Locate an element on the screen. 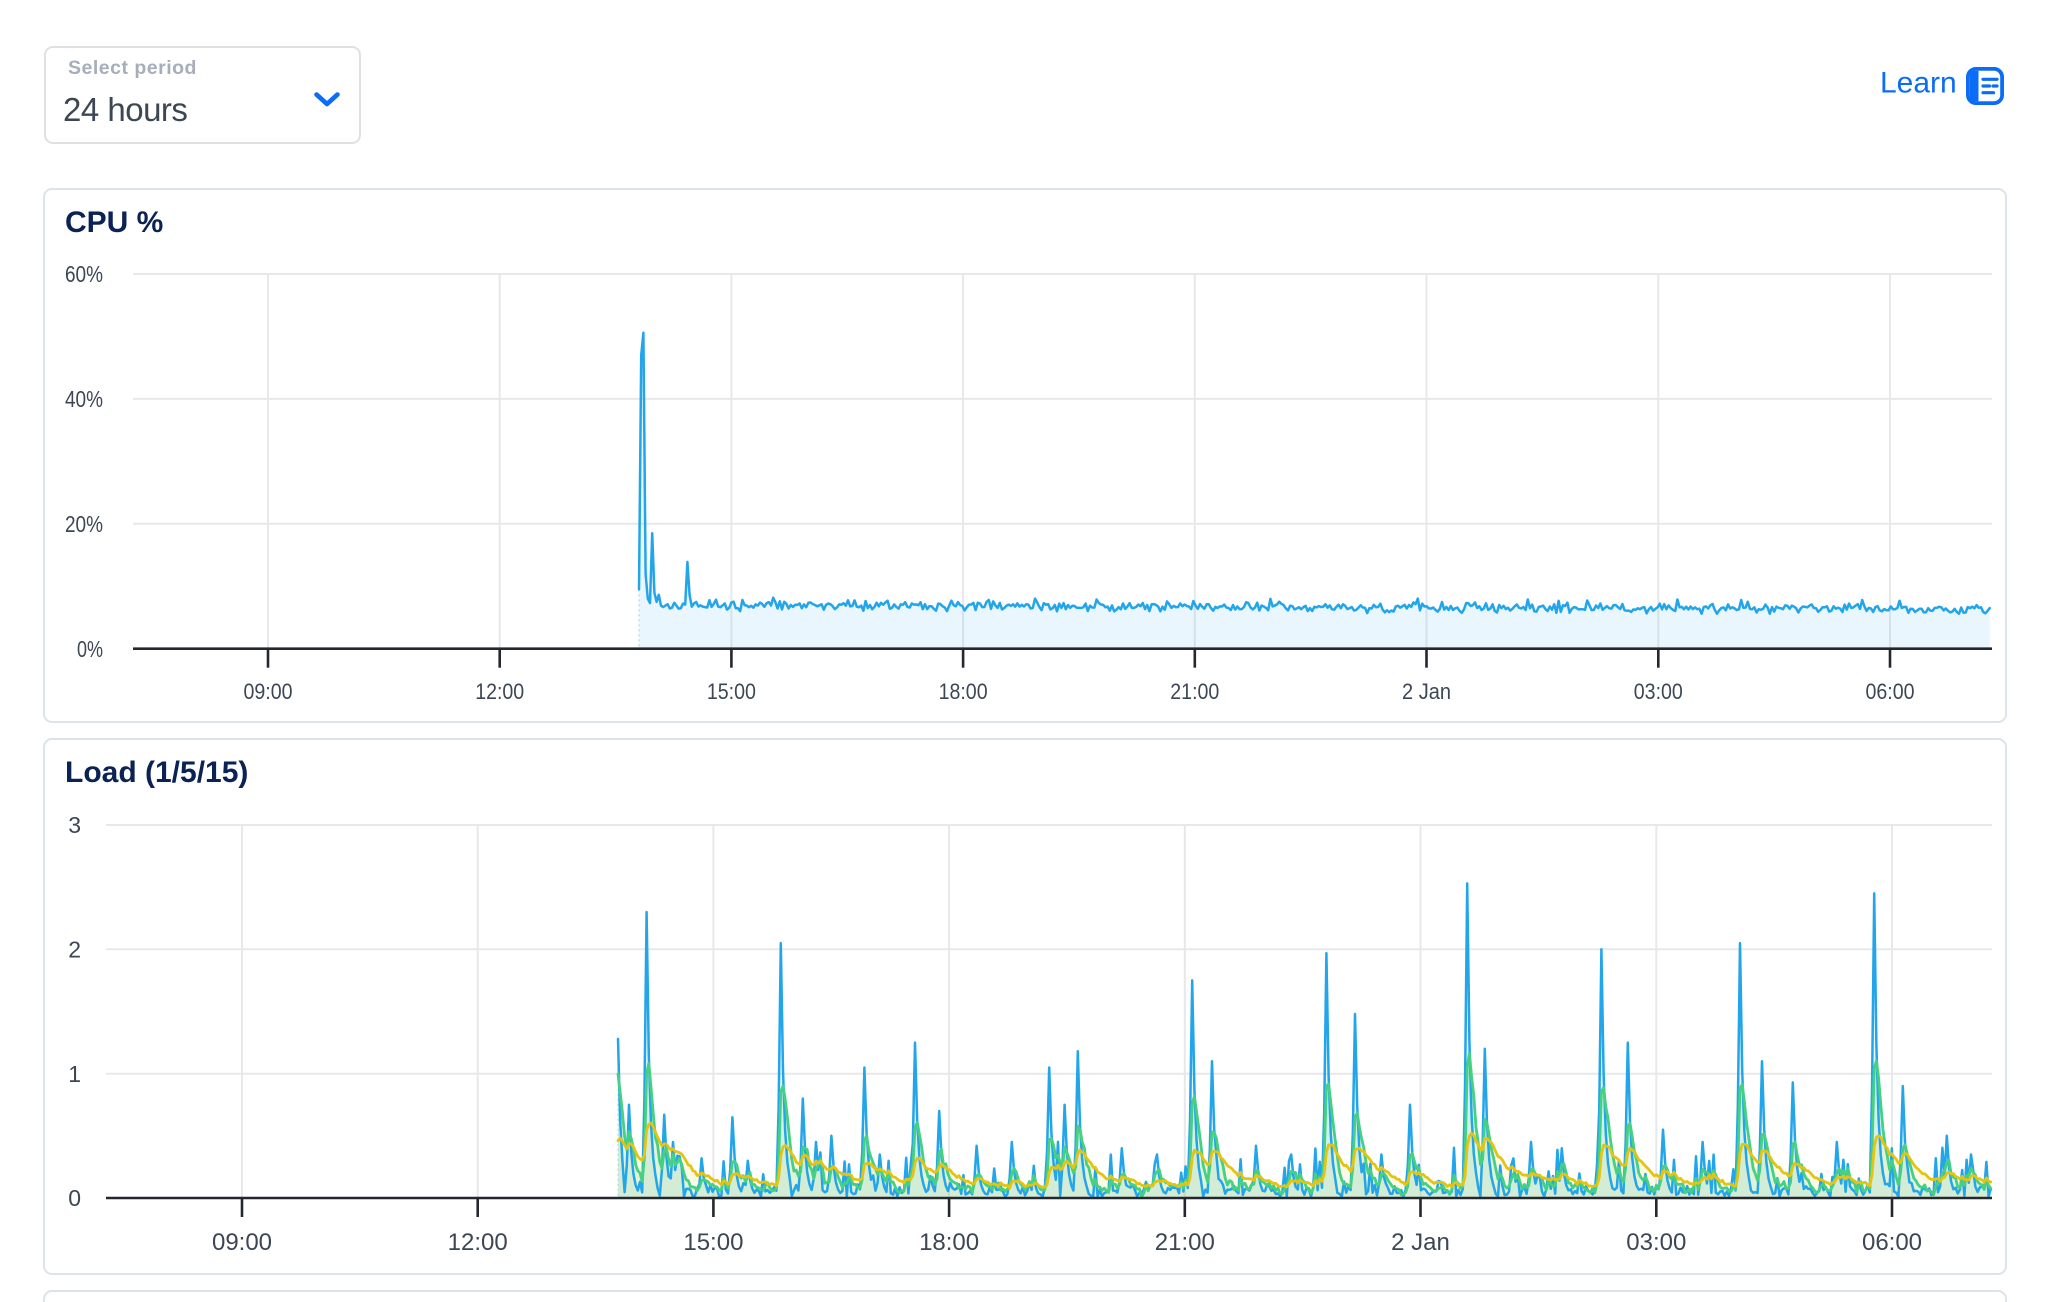 The width and height of the screenshot is (2050, 1302). svg-text: Load (1/5/15) is located at coordinates (156, 772).